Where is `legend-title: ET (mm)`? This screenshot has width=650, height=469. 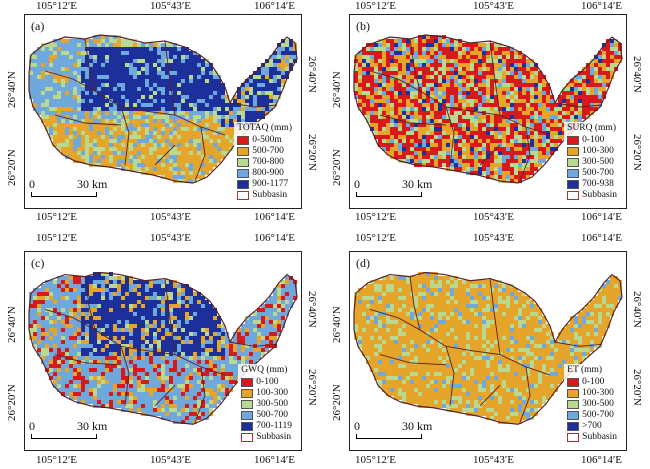 legend-title: ET (mm) is located at coordinates (585, 370).